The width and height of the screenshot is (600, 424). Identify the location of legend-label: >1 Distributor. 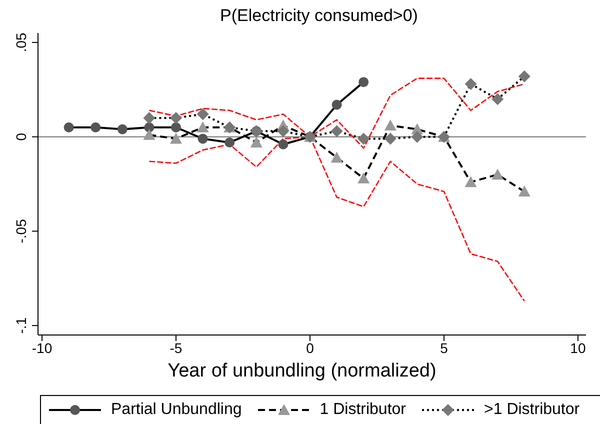
(532, 410).